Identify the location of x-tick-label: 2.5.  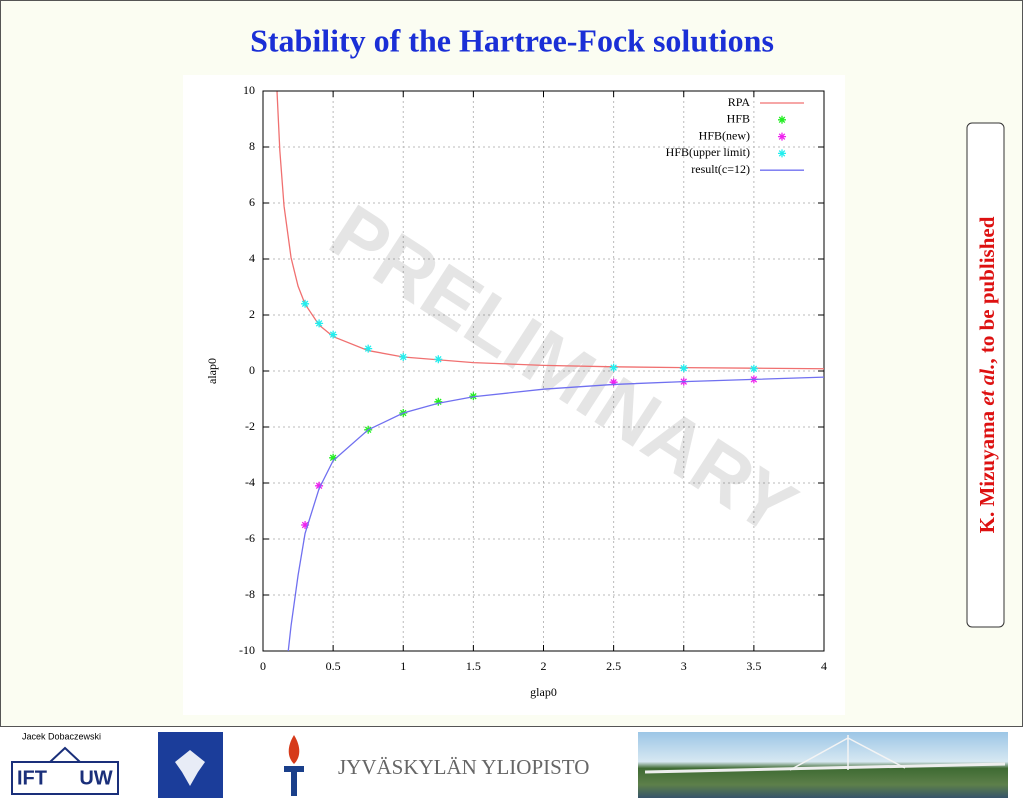
(613, 666).